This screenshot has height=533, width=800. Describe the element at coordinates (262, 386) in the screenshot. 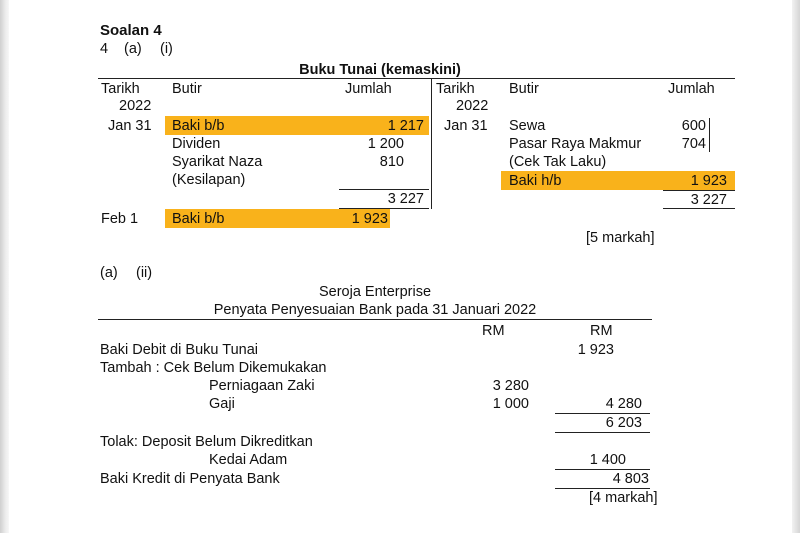

I see `add-item-label: Perniagaan Zaki` at that location.